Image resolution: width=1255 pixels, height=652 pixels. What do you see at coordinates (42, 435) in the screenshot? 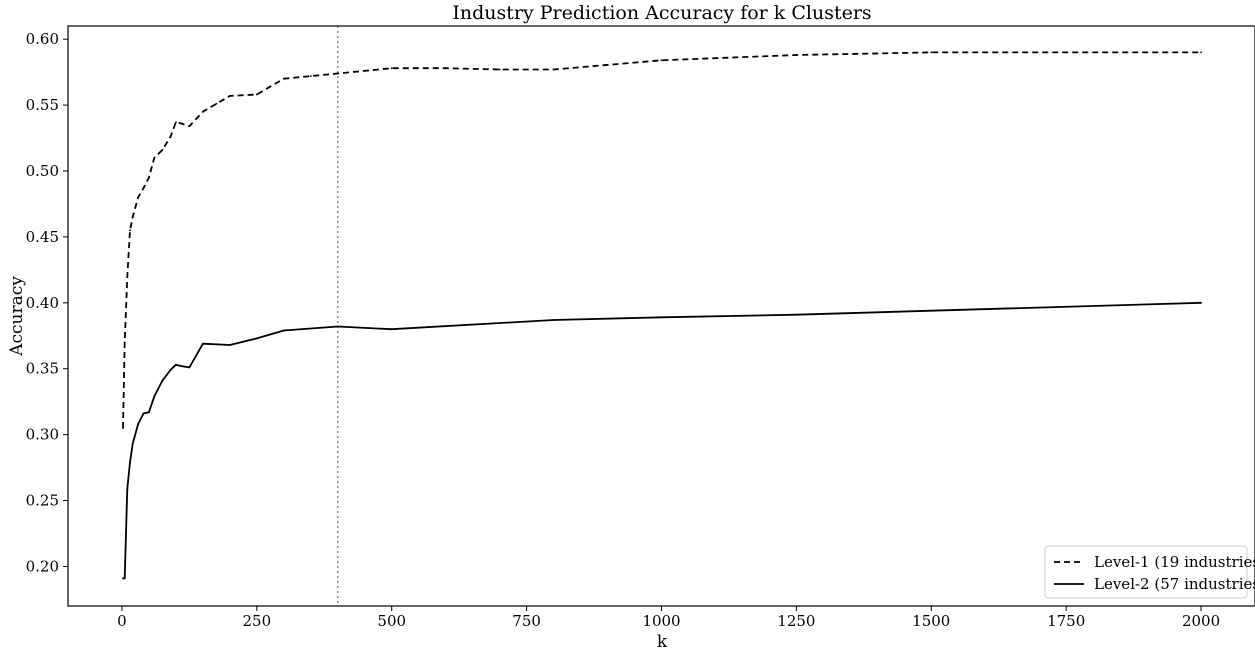
I see `y-tick-label: 0.30` at bounding box center [42, 435].